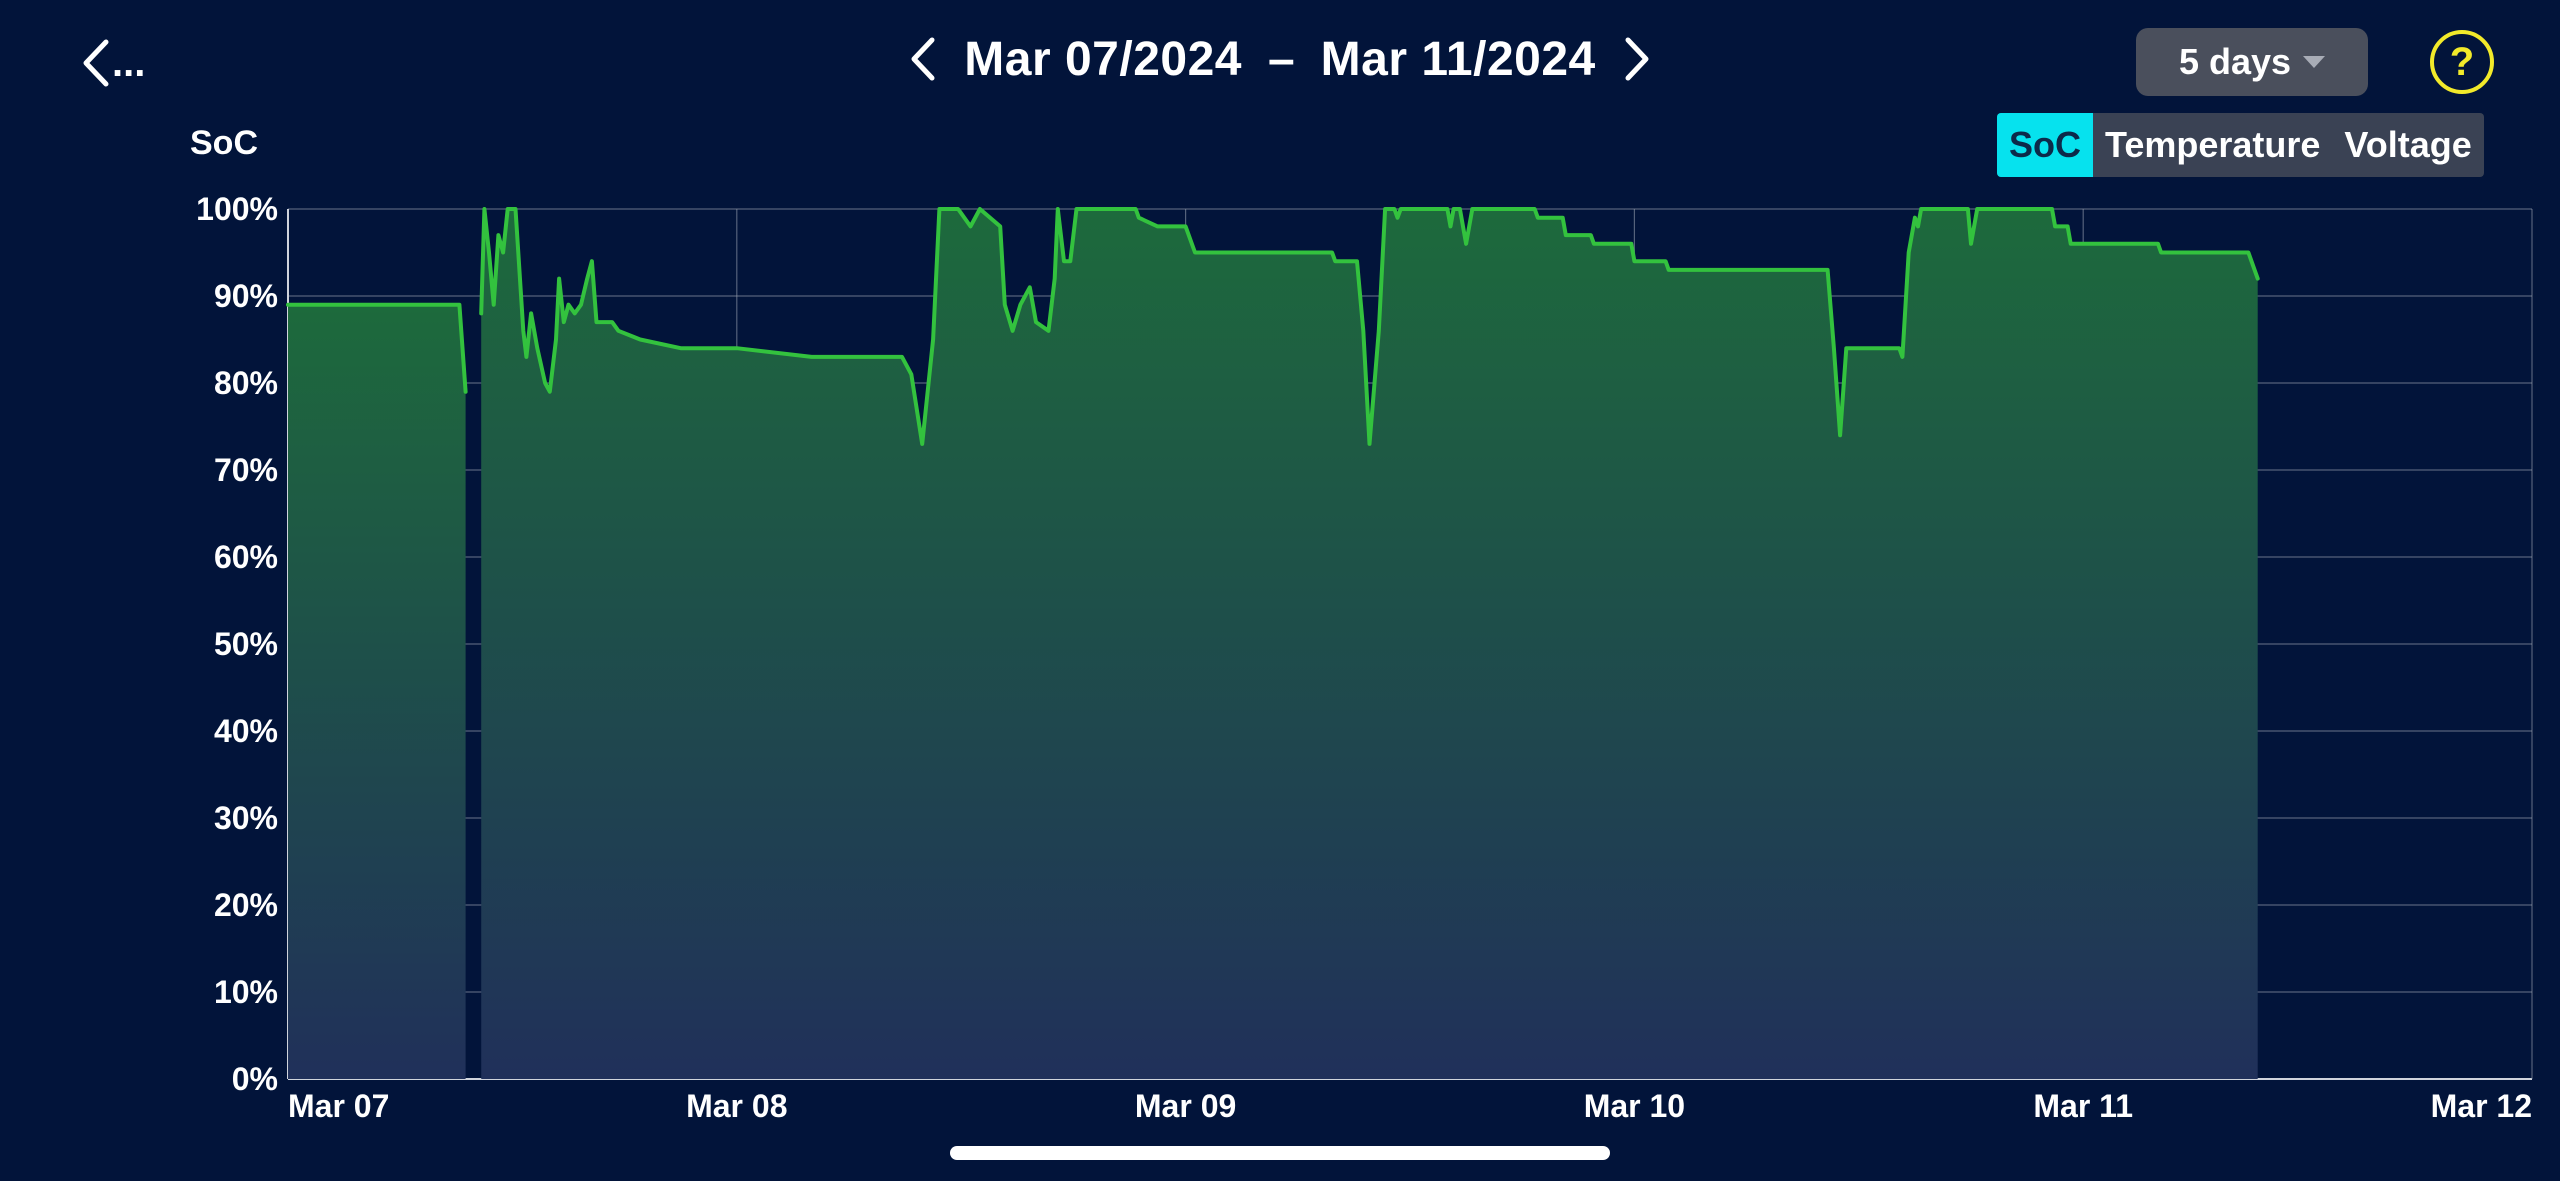  What do you see at coordinates (254, 1079) in the screenshot?
I see `y-tick-label: 0%` at bounding box center [254, 1079].